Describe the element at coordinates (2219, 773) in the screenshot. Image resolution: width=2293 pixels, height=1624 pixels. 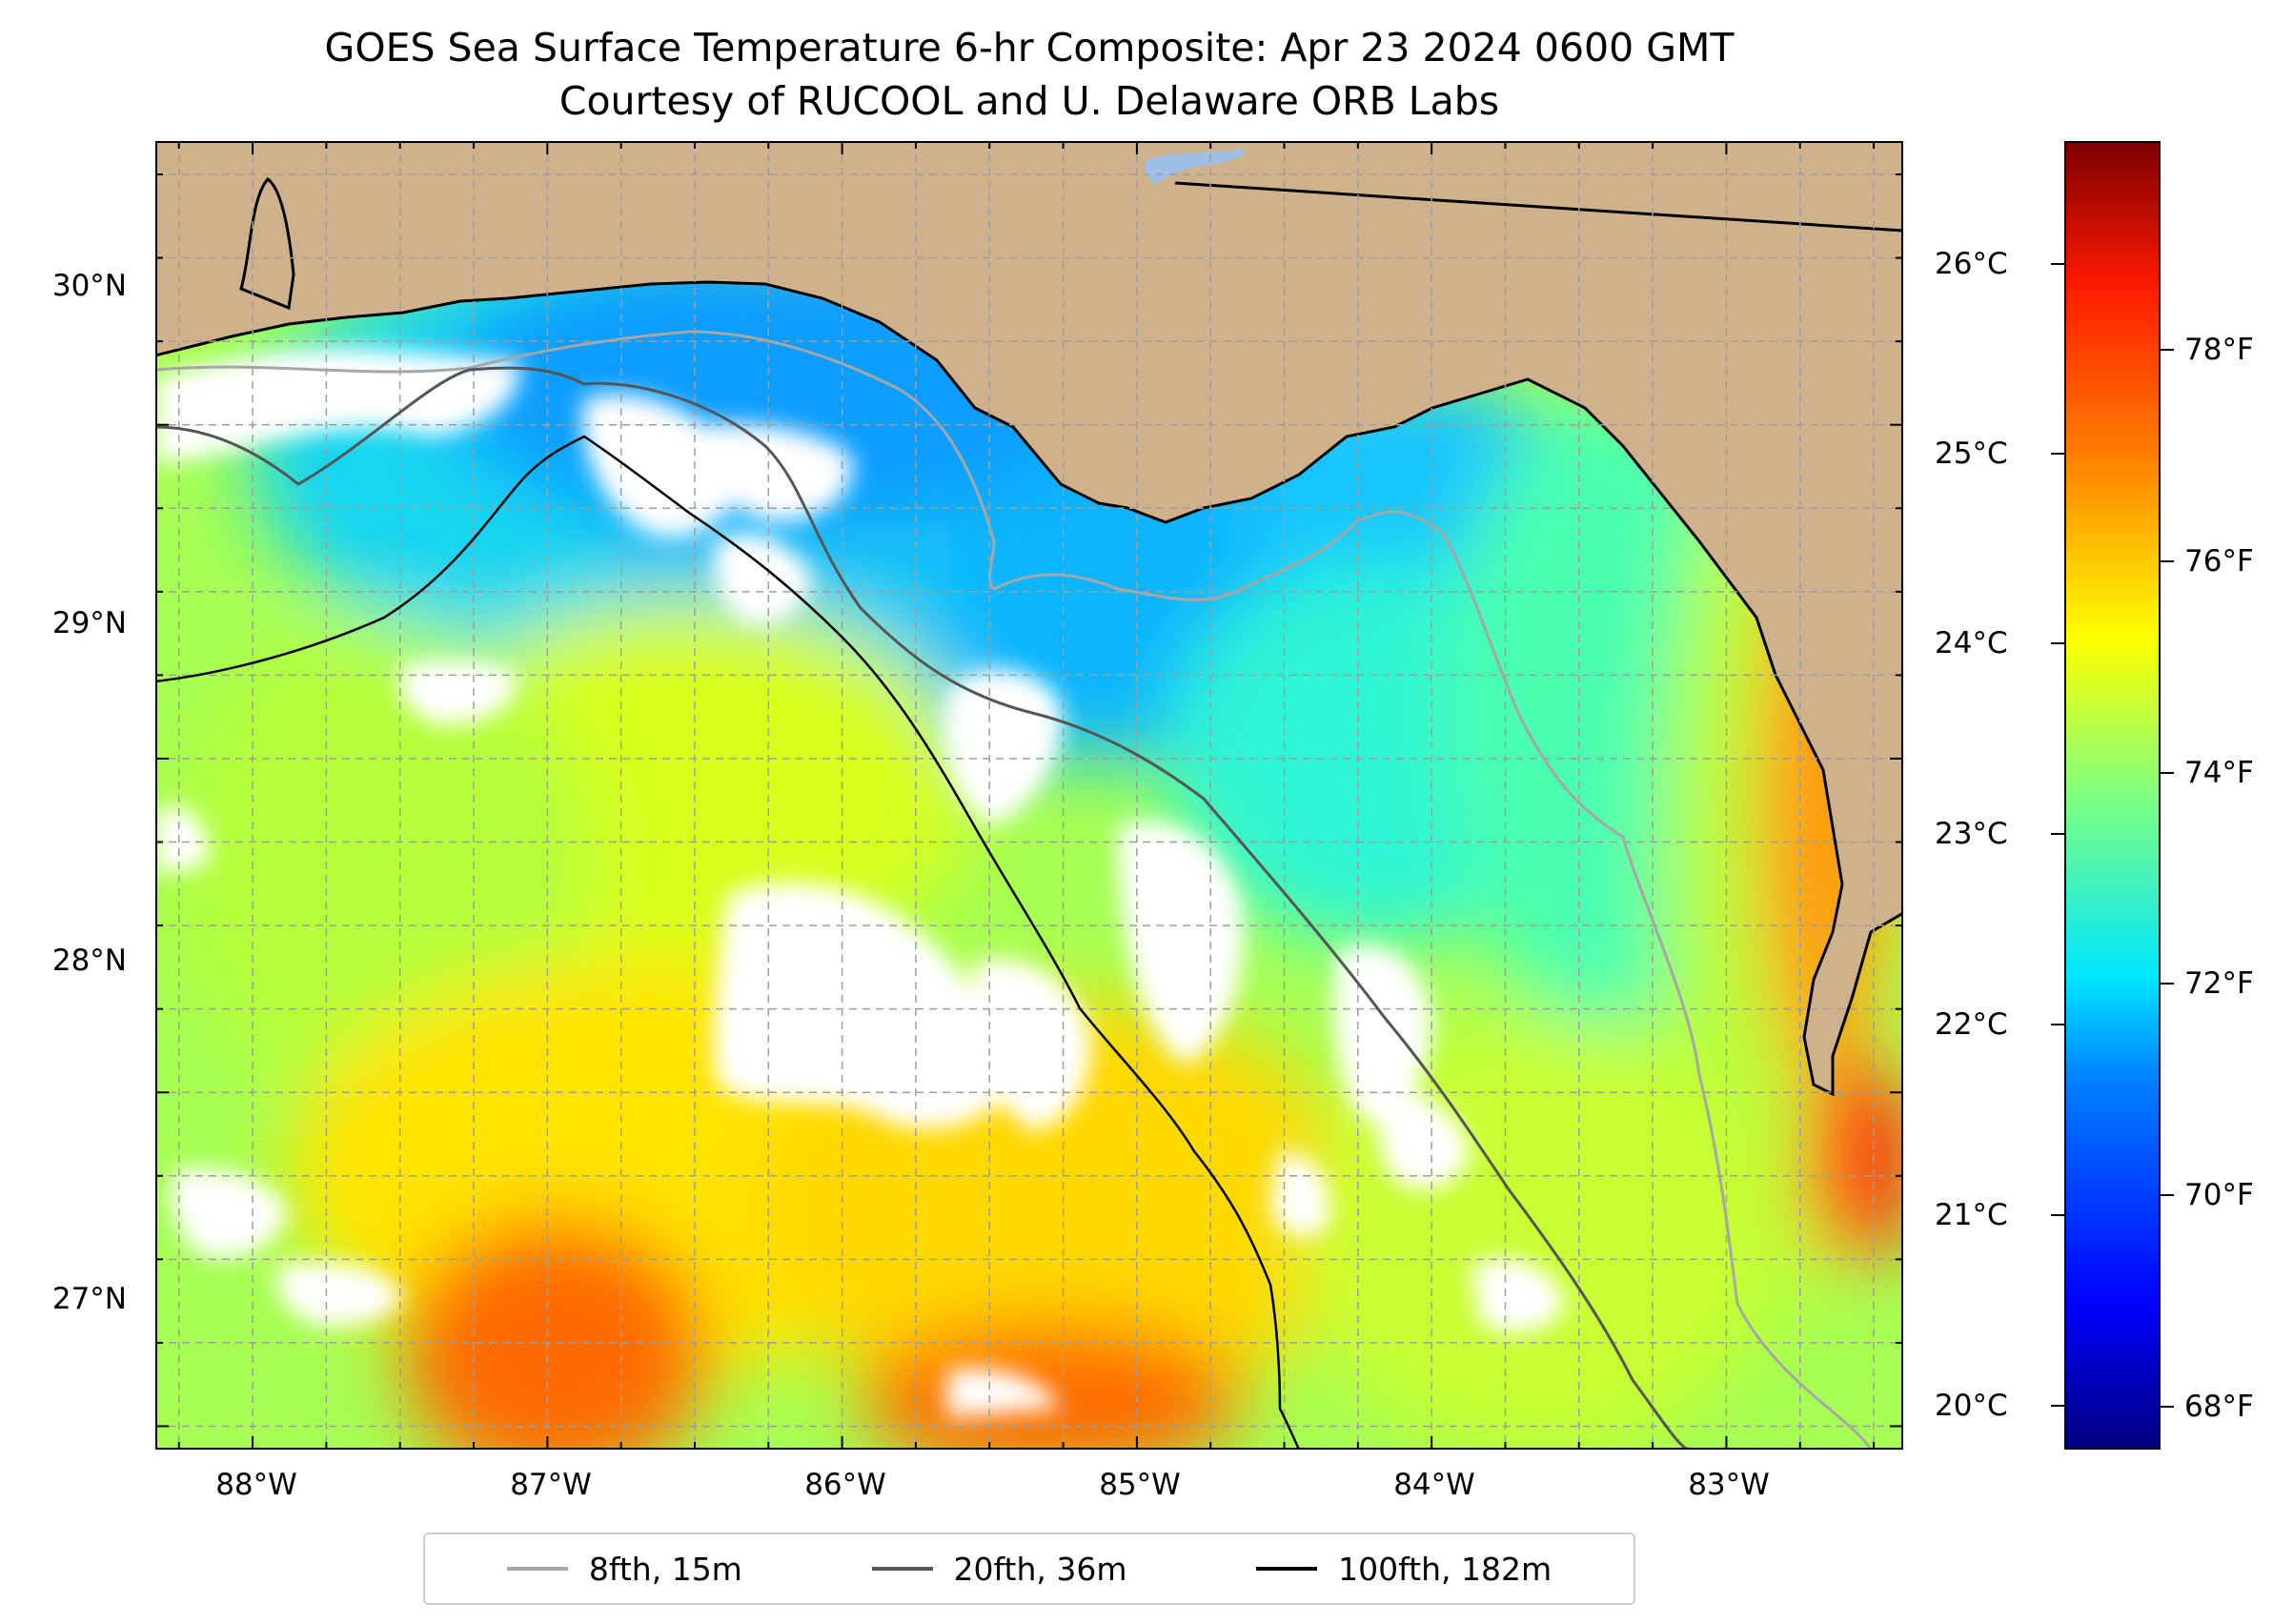
I see `colorbar-fahrenheit-74: 74°F` at that location.